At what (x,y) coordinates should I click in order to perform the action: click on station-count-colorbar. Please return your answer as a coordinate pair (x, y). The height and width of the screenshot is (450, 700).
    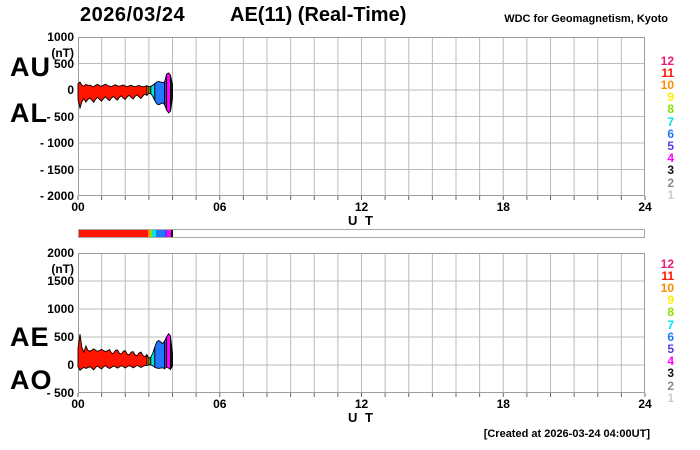
    Looking at the image, I should click on (361, 233).